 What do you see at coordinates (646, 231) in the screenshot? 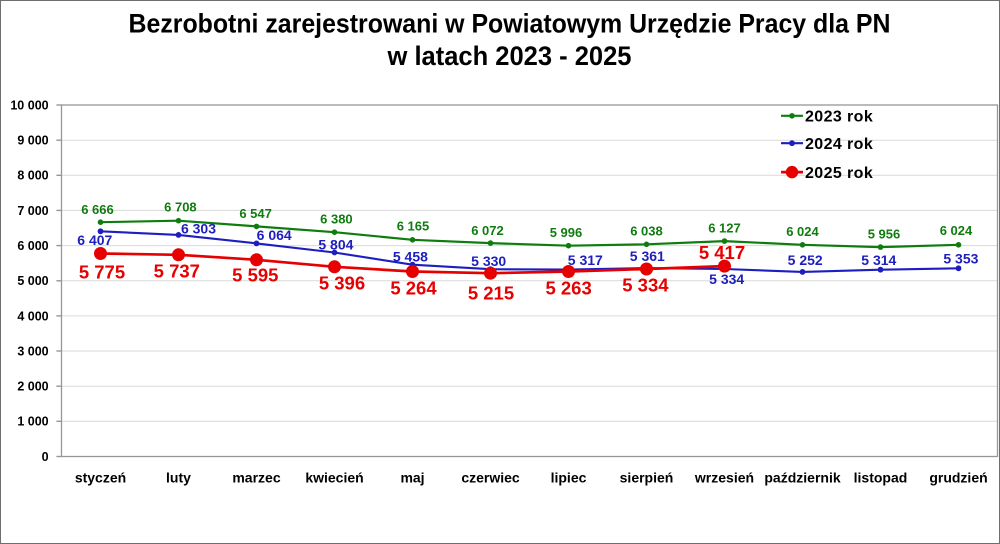
I see `svg-text: 6 038` at bounding box center [646, 231].